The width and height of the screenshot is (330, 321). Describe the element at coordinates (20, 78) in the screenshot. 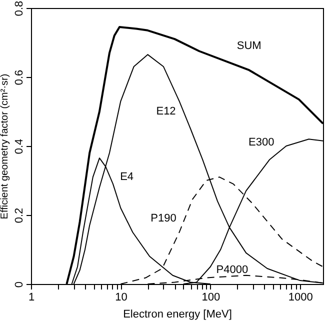

I see `y-tick-label: 0.6` at that location.